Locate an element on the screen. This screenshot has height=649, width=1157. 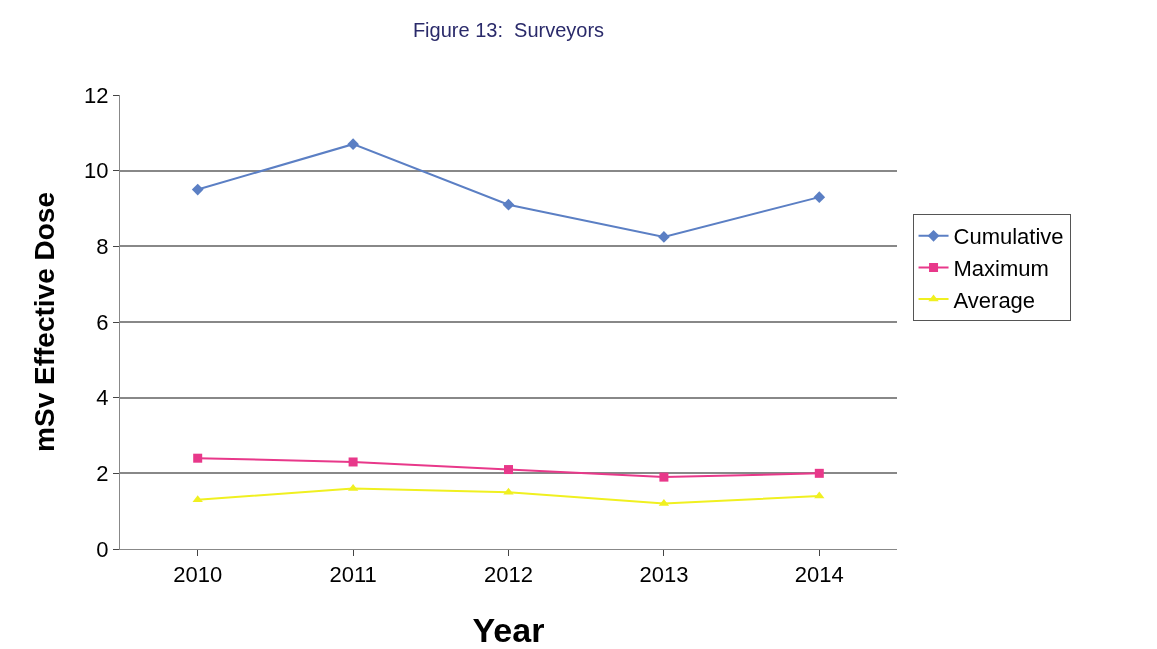
y-tick-label: 0 is located at coordinates (102, 549).